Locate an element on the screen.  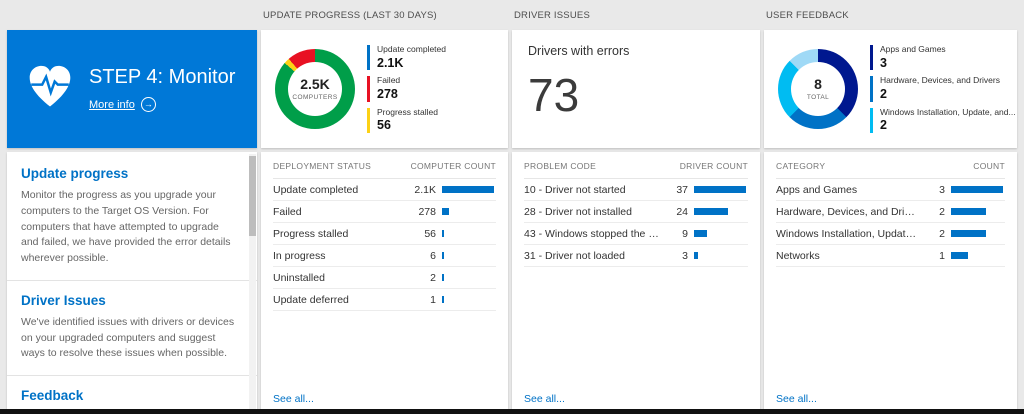
legend-value: 2.1K is located at coordinates (390, 63).